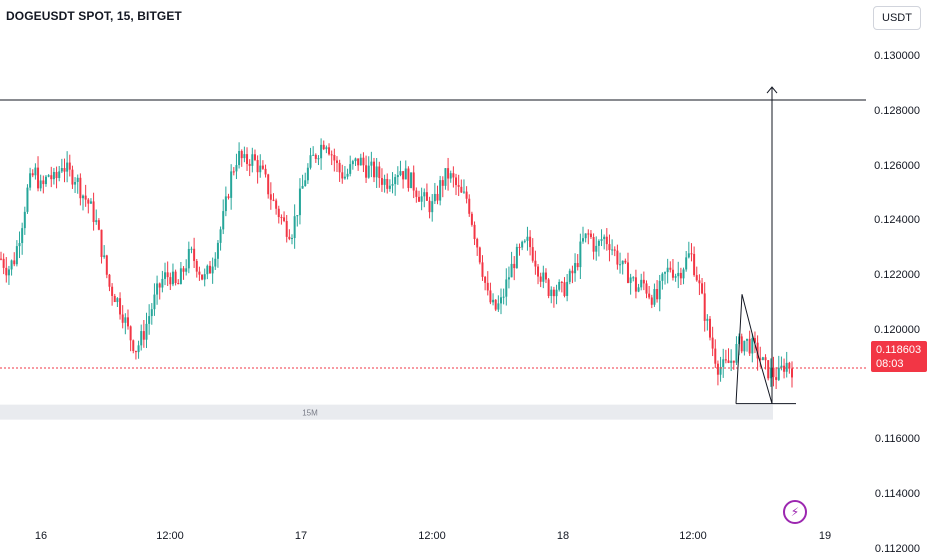  I want to click on lightning-icon: ⚡, so click(795, 512).